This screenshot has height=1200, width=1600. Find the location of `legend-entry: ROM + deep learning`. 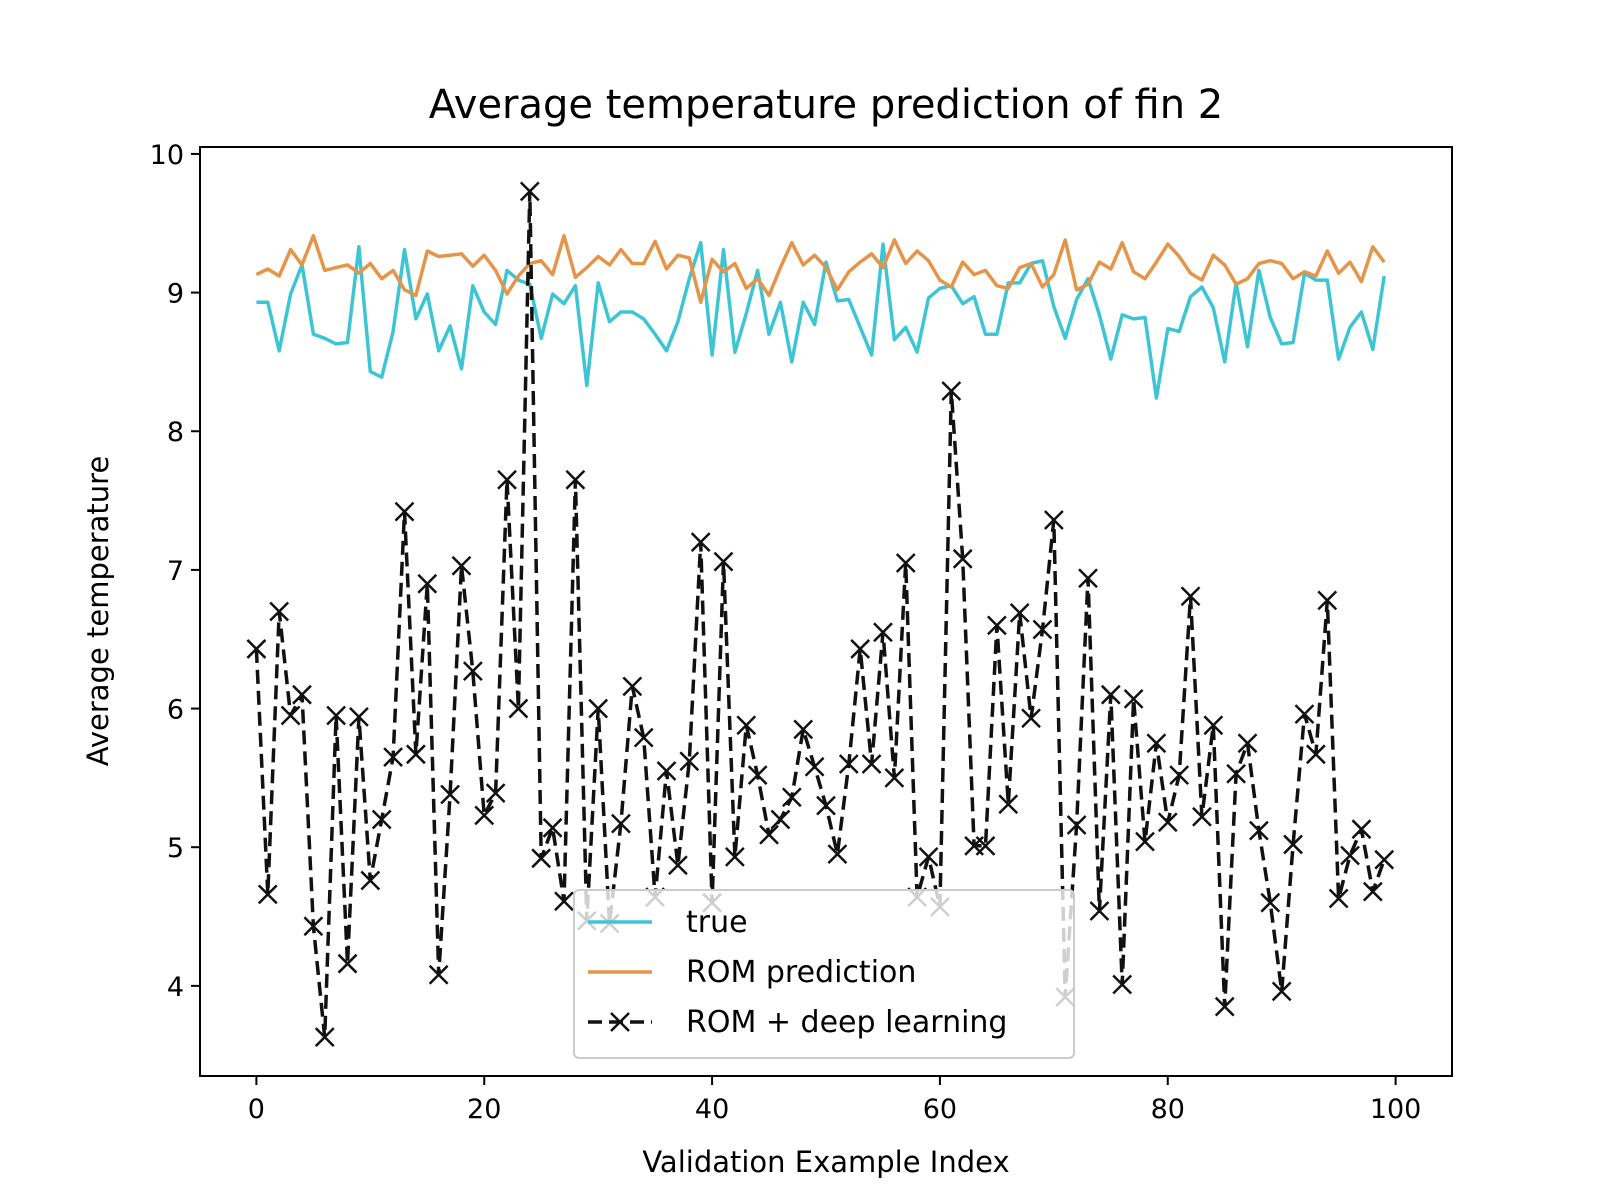

legend-entry: ROM + deep learning is located at coordinates (797, 1022).